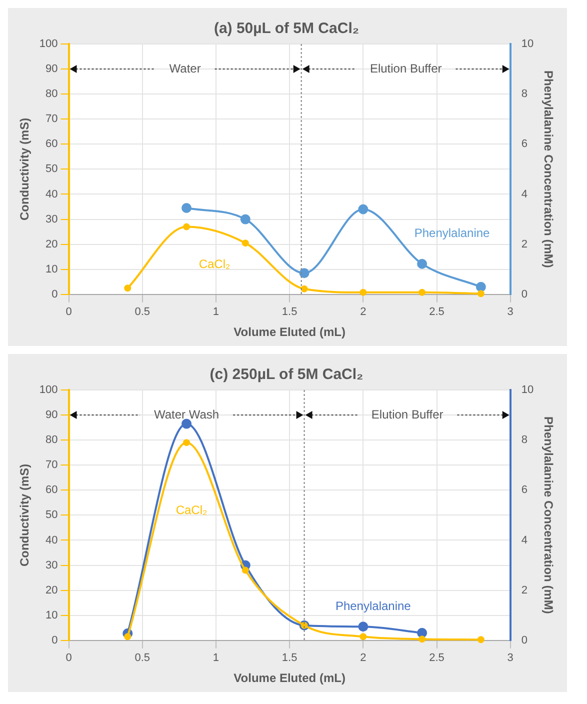  What do you see at coordinates (287, 375) in the screenshot?
I see `chart-title: (c) 250µL of 5M CaCl₂` at bounding box center [287, 375].